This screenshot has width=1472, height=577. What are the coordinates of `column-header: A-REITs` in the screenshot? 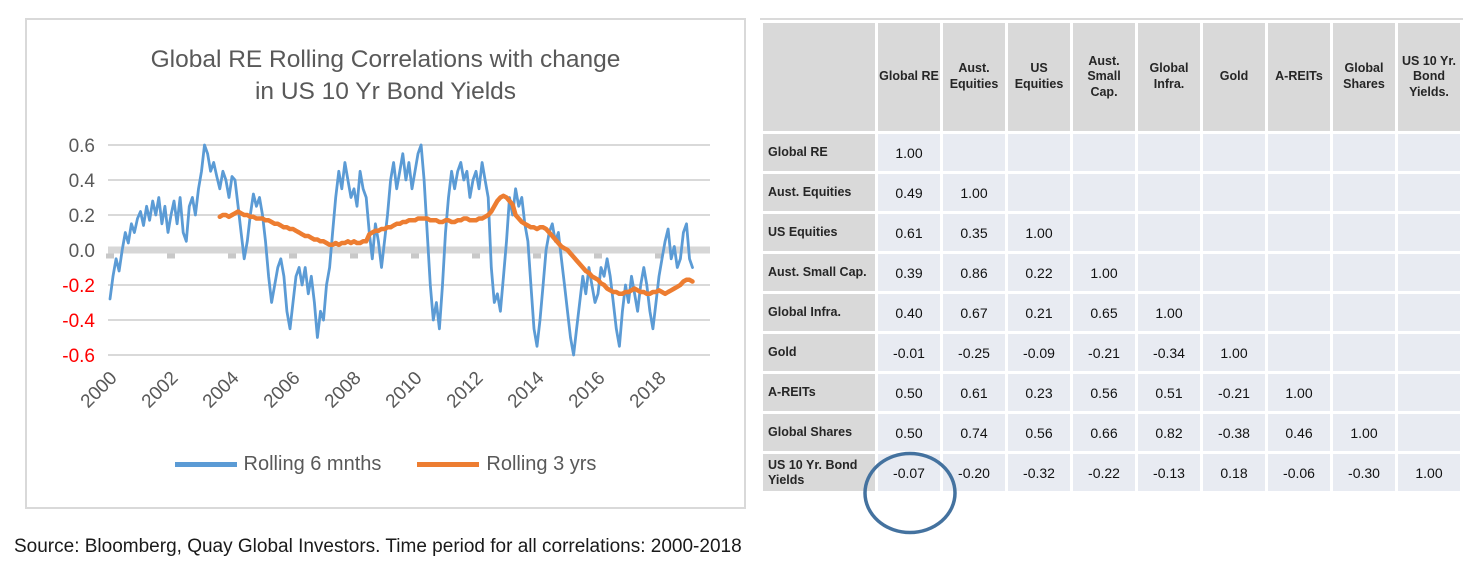 It's located at (1299, 77).